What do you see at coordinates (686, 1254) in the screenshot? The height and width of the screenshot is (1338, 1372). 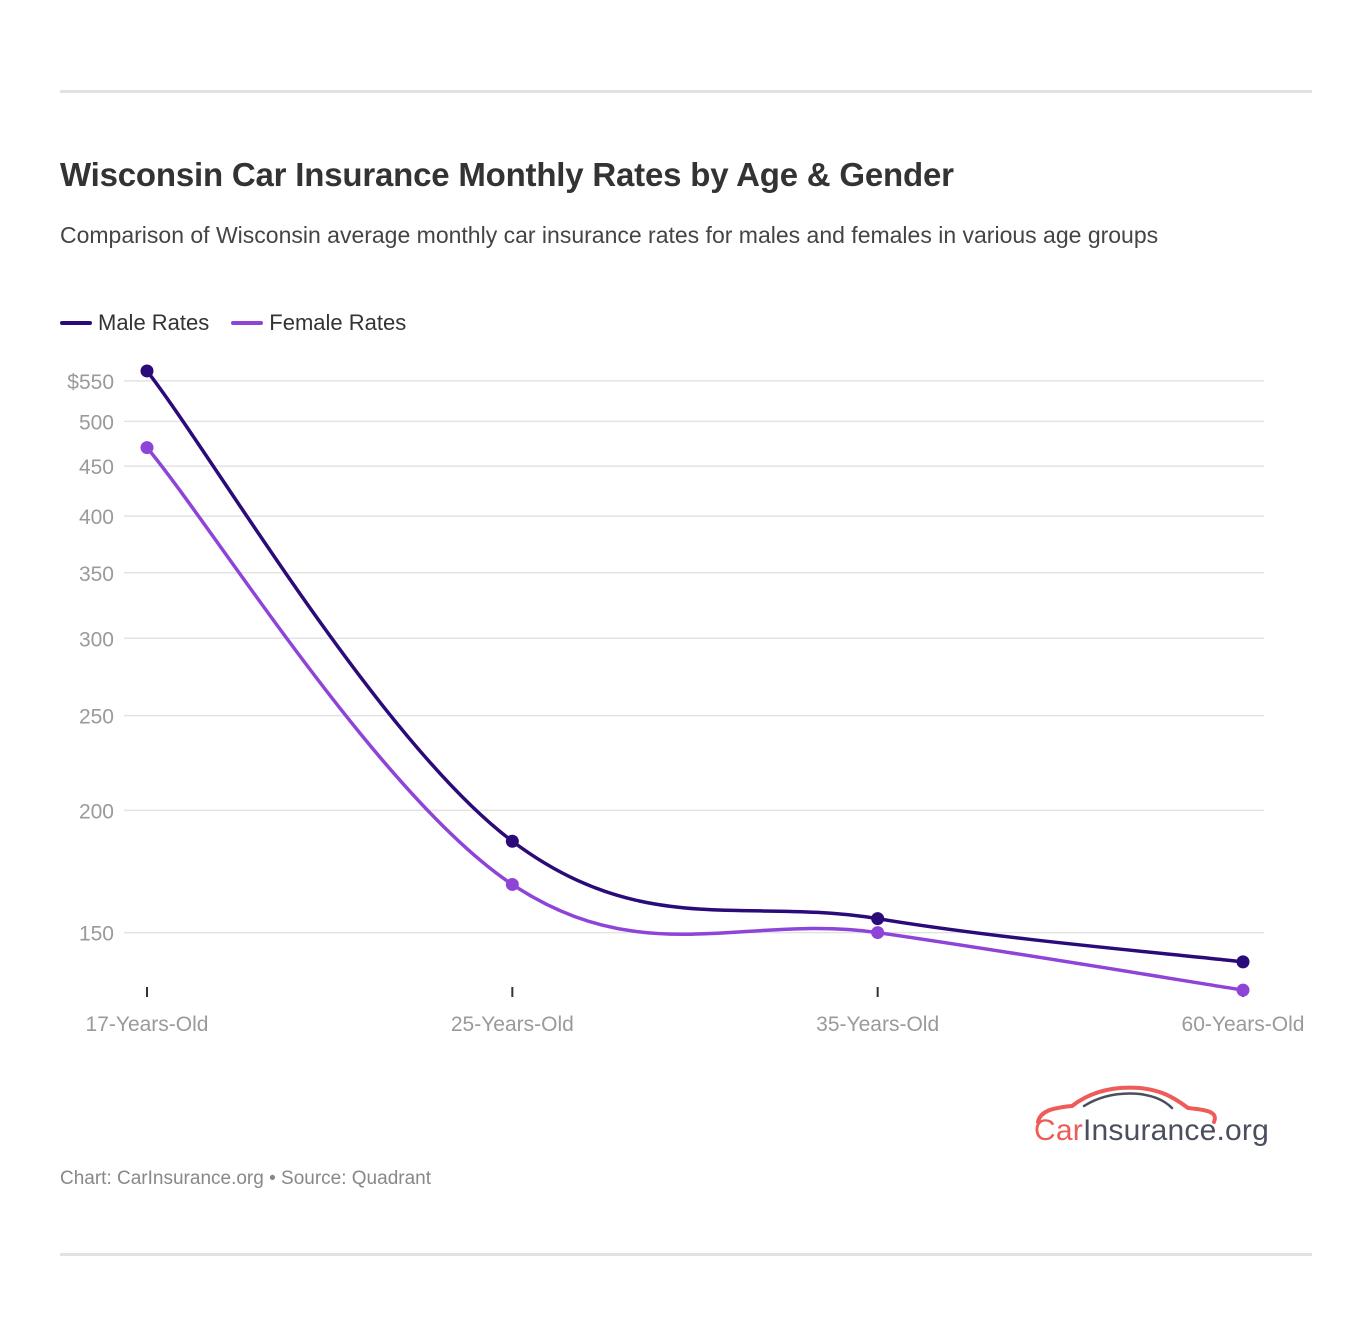 I see `bottom-divider` at bounding box center [686, 1254].